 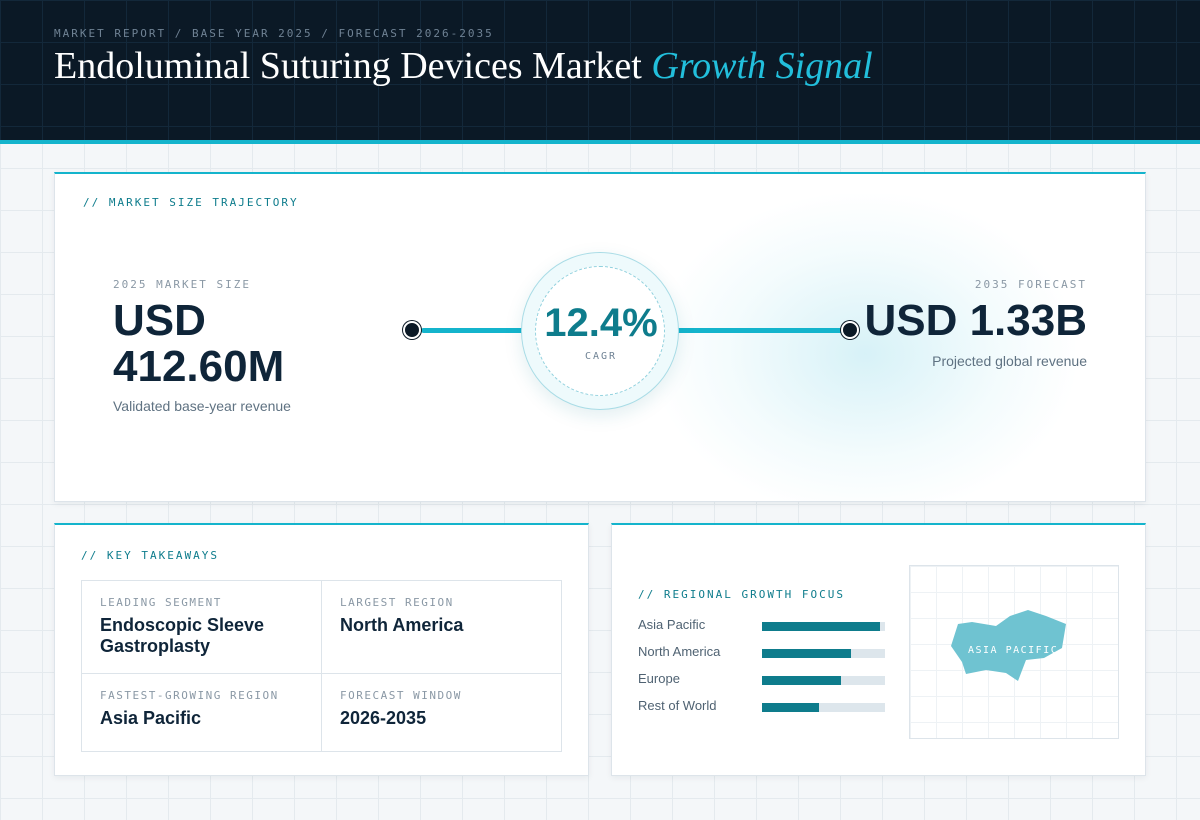 What do you see at coordinates (383, 718) in the screenshot?
I see `takeaway-value: 2026-2035` at bounding box center [383, 718].